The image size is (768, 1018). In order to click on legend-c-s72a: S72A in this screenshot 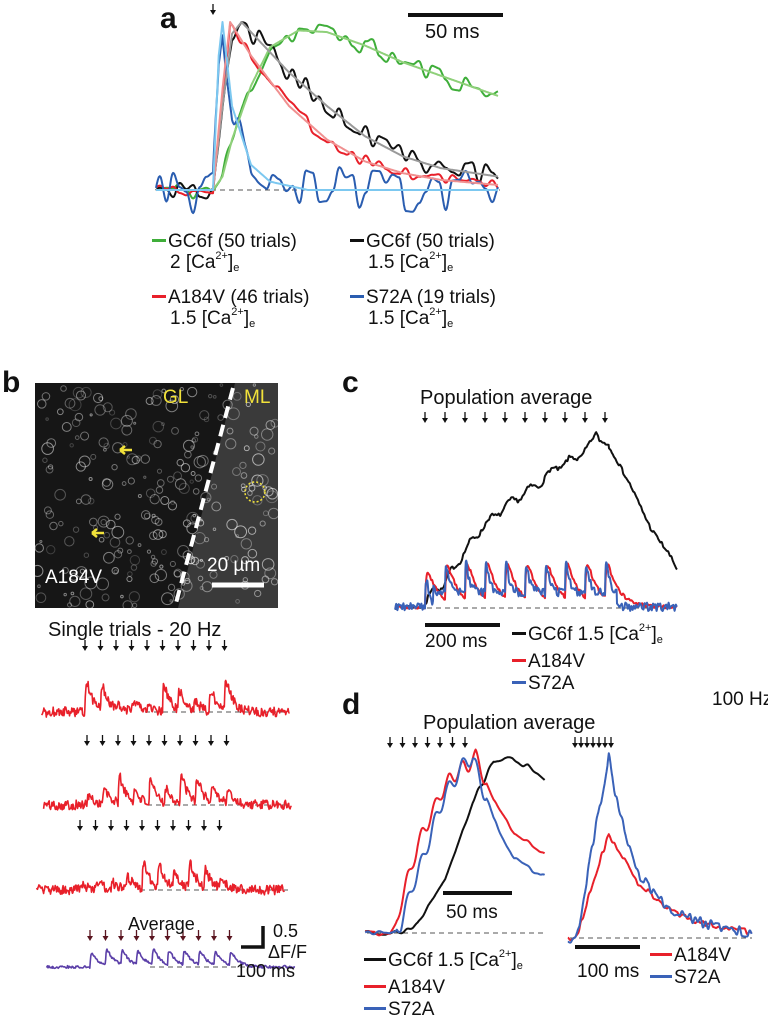, I will do `click(587, 684)`.